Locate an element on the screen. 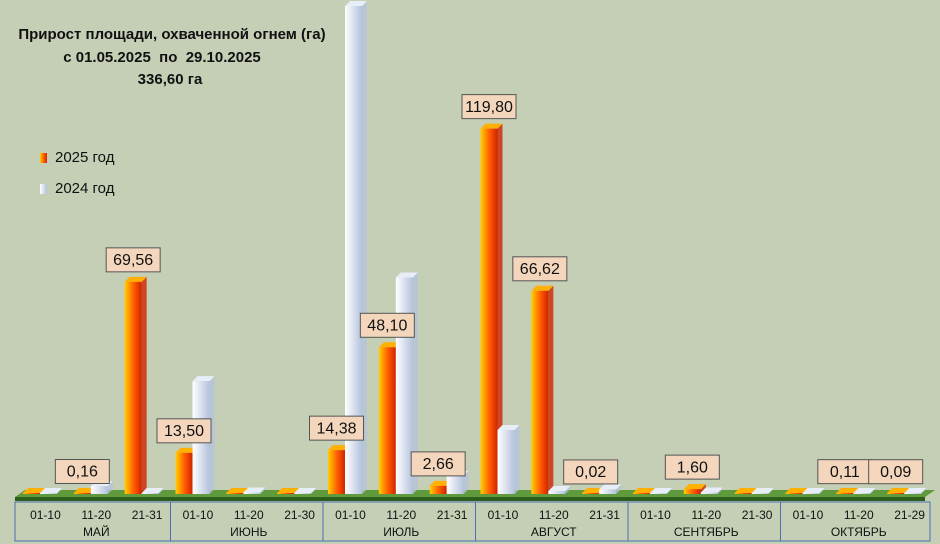  x-tick-label: 21-30 is located at coordinates (757, 515).